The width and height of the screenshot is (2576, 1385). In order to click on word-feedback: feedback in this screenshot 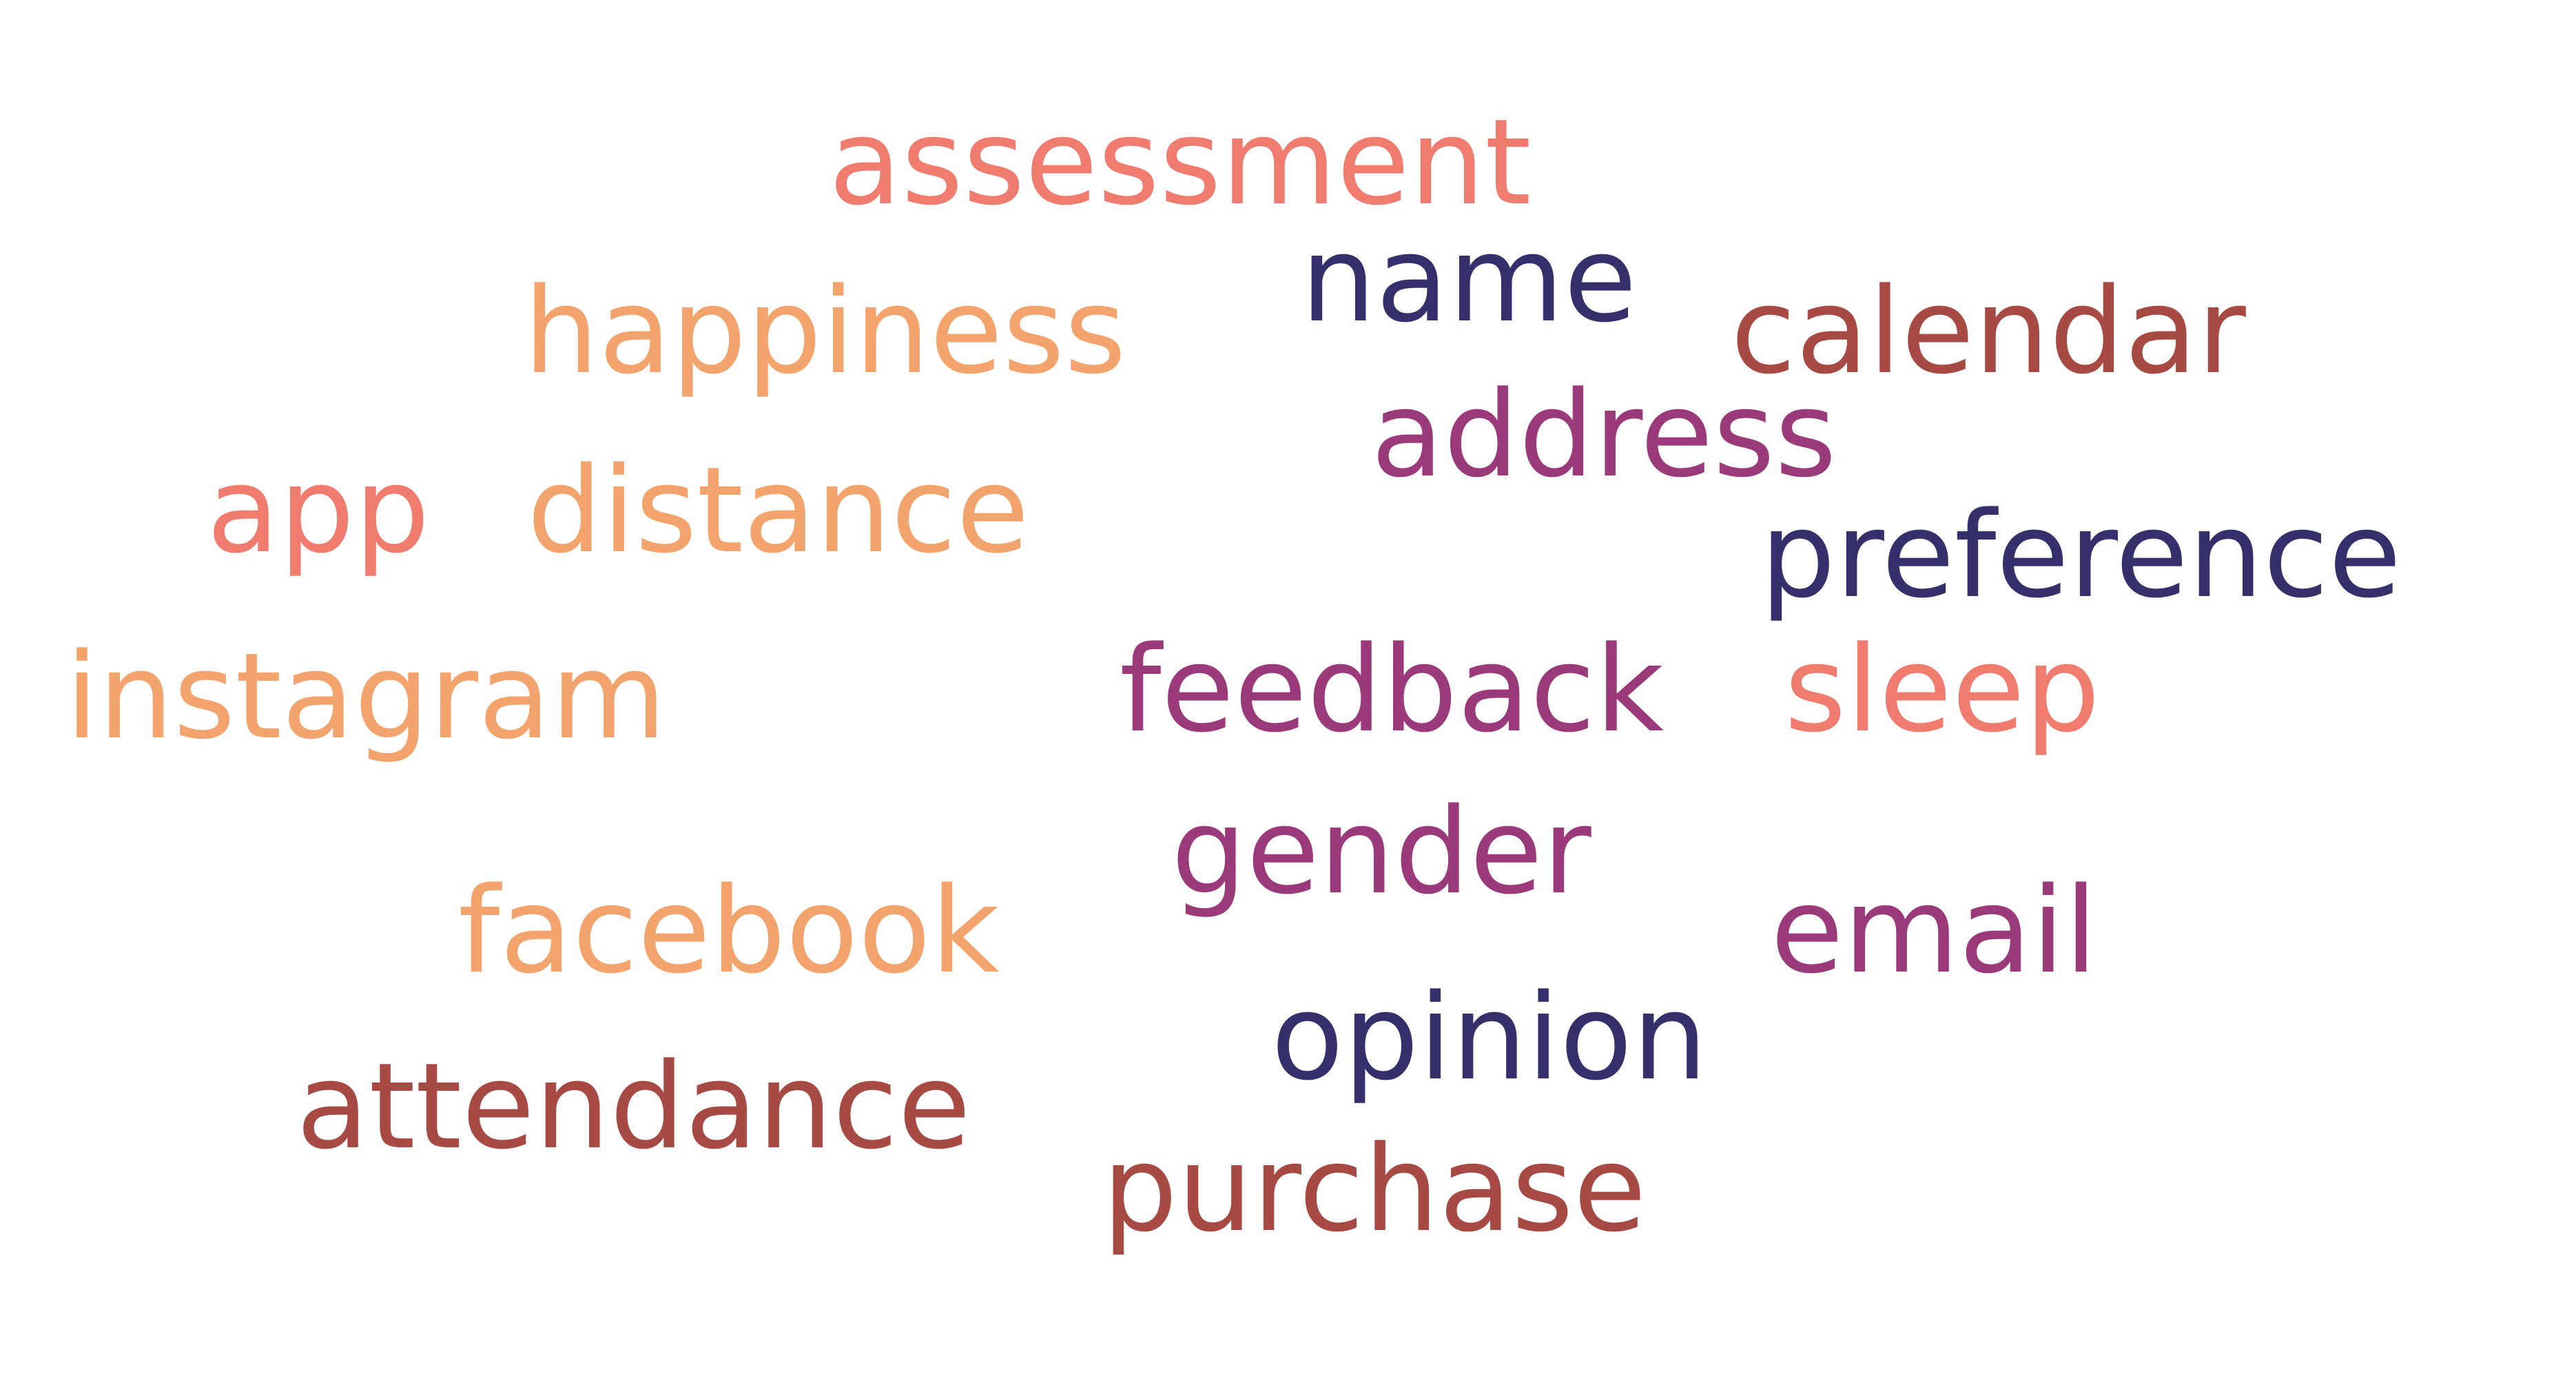, I will do `click(1392, 689)`.